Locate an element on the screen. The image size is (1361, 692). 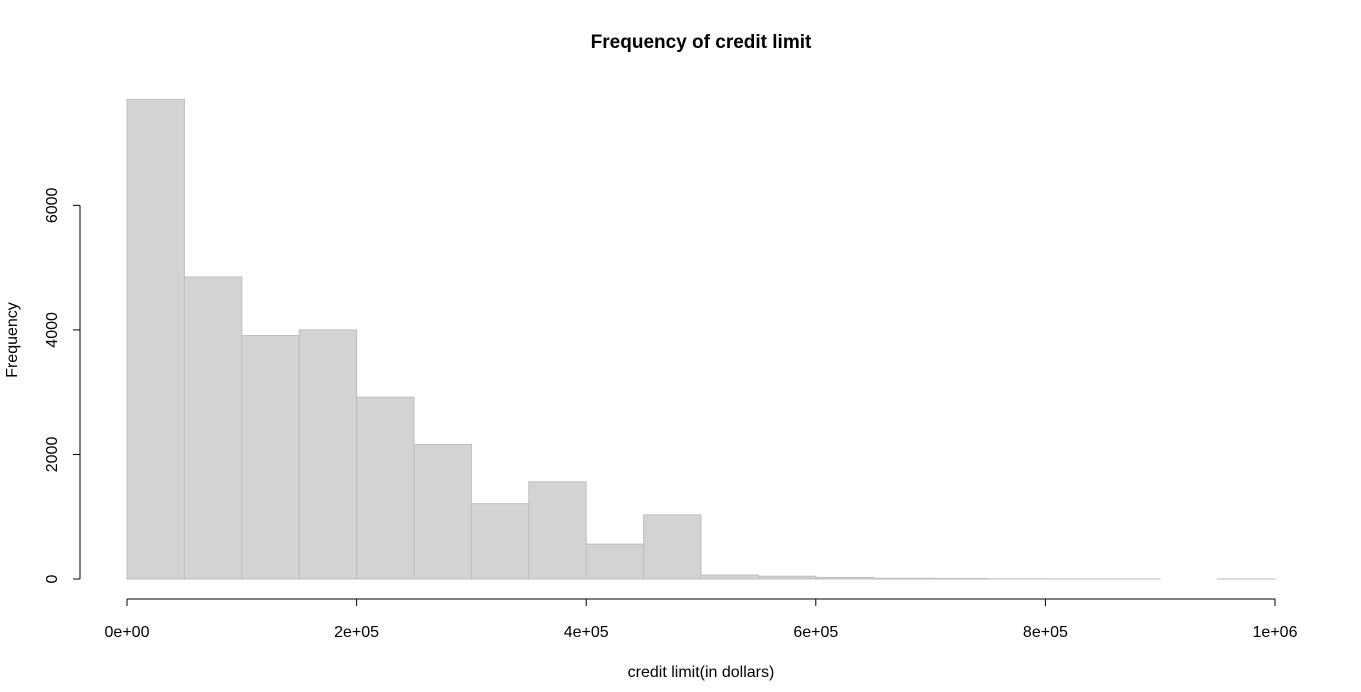
y-tick-label: 0 is located at coordinates (52, 578).